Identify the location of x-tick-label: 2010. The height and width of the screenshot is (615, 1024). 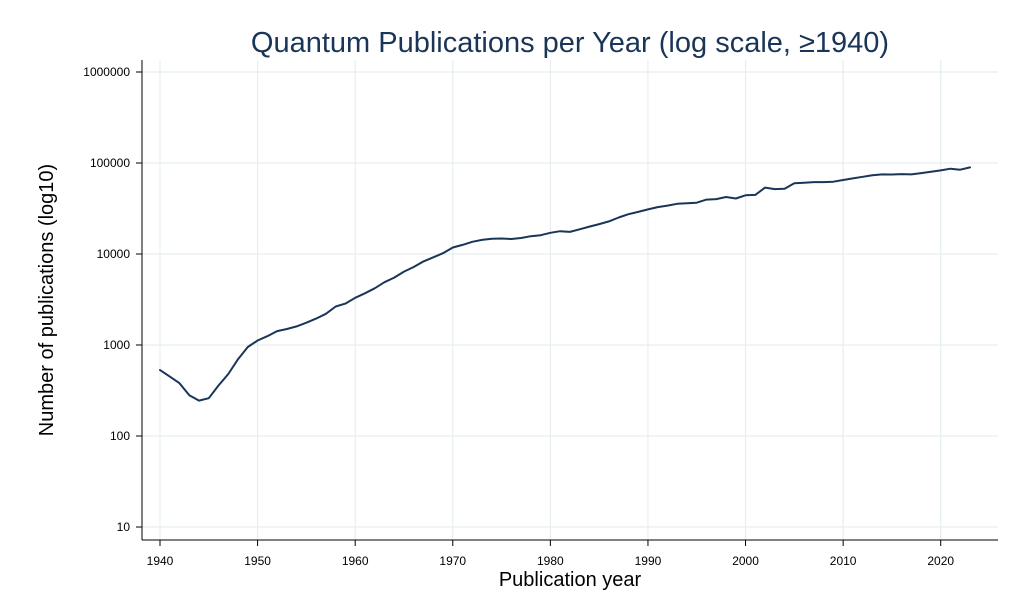
(843, 561).